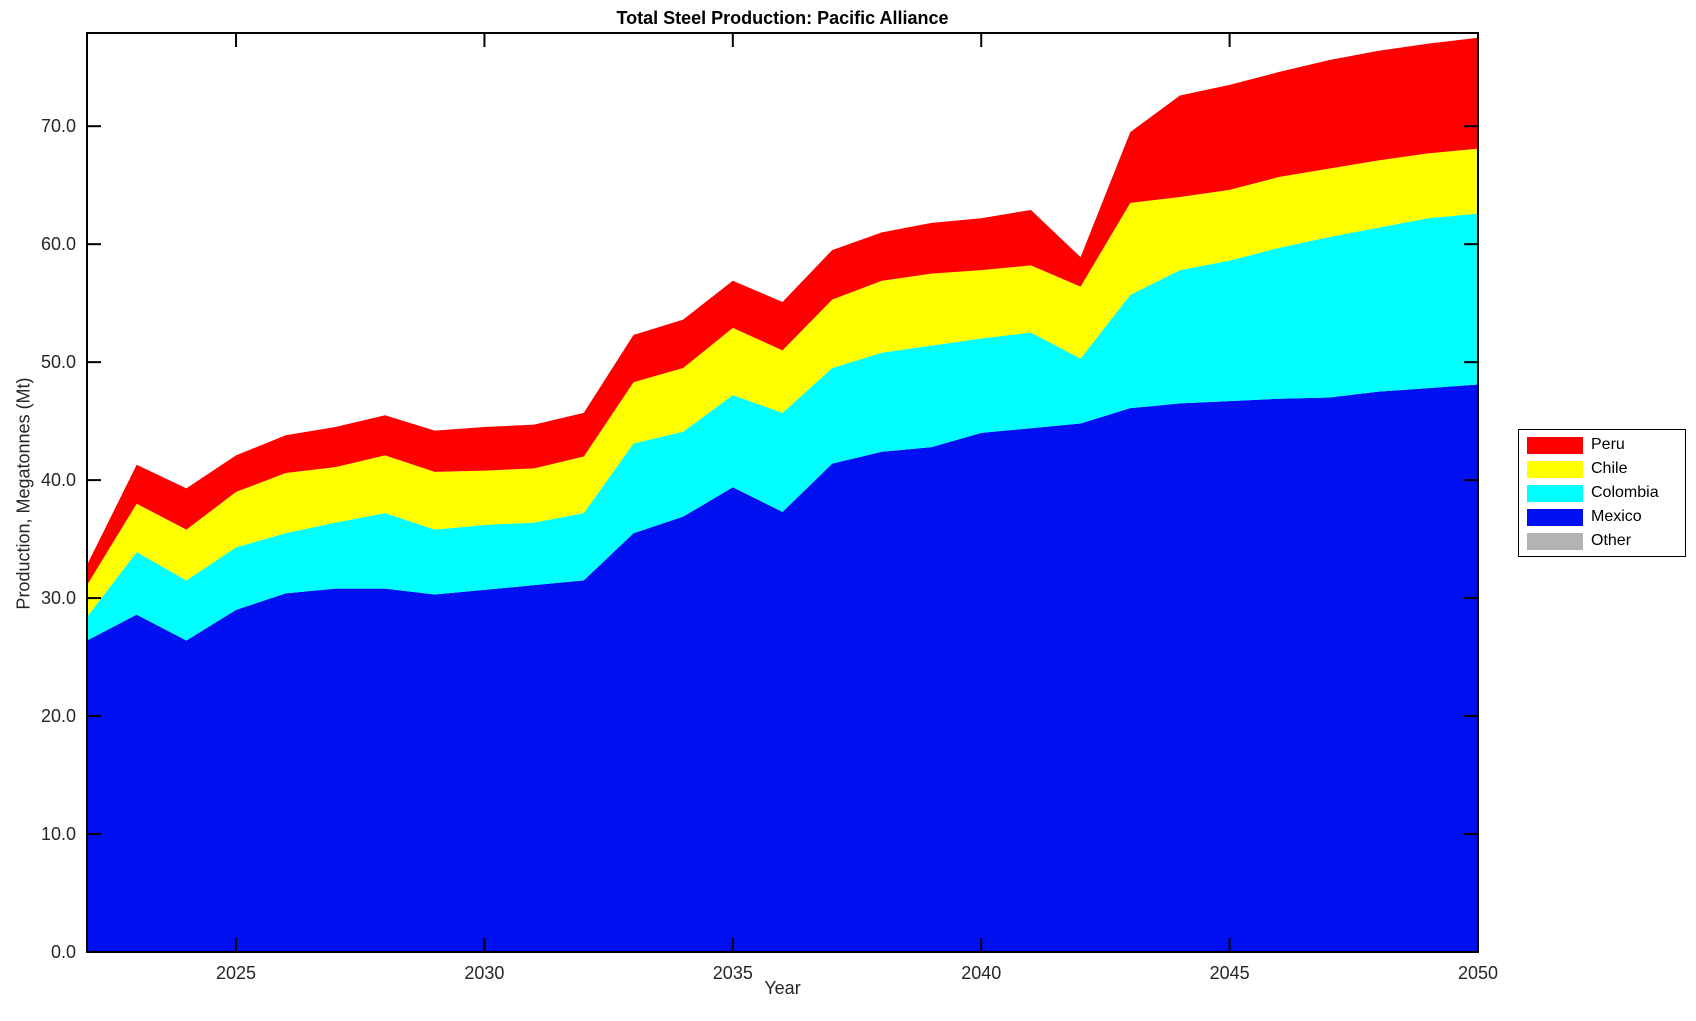 The width and height of the screenshot is (1696, 1021). Describe the element at coordinates (58, 834) in the screenshot. I see `y-tick-label: 10.0` at that location.